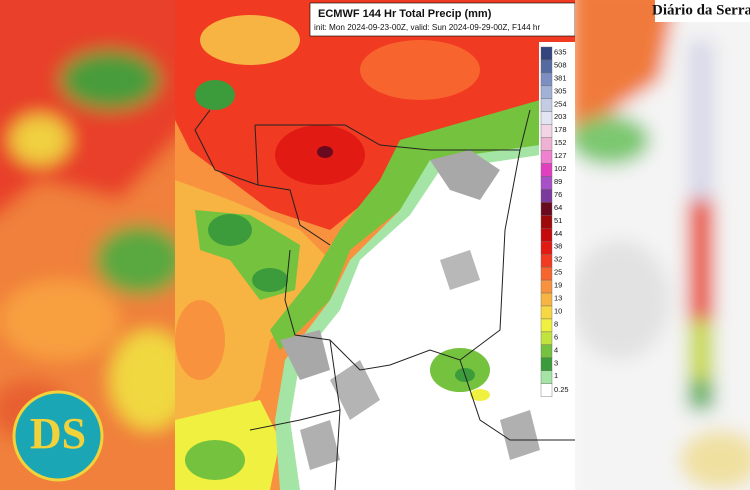  Describe the element at coordinates (558, 246) in the screenshot. I see `colorbar-label: 38` at that location.